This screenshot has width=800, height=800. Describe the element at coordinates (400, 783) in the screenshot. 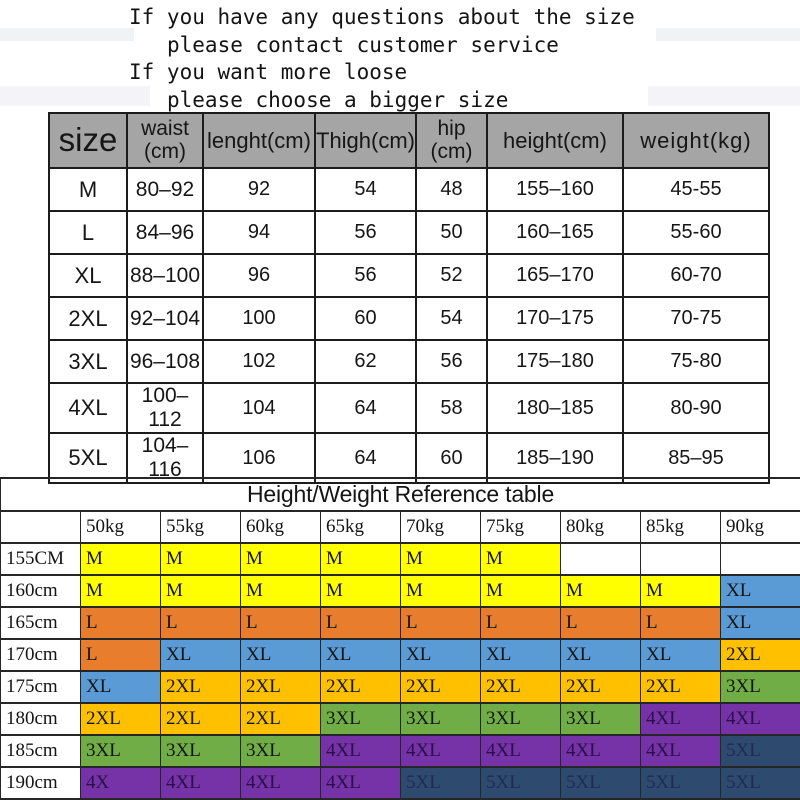

I see `ref-table-row: 190cm 4X 4XL 4XL 4XL 5XL 5XL 5XL 5XL 5XL` at that location.